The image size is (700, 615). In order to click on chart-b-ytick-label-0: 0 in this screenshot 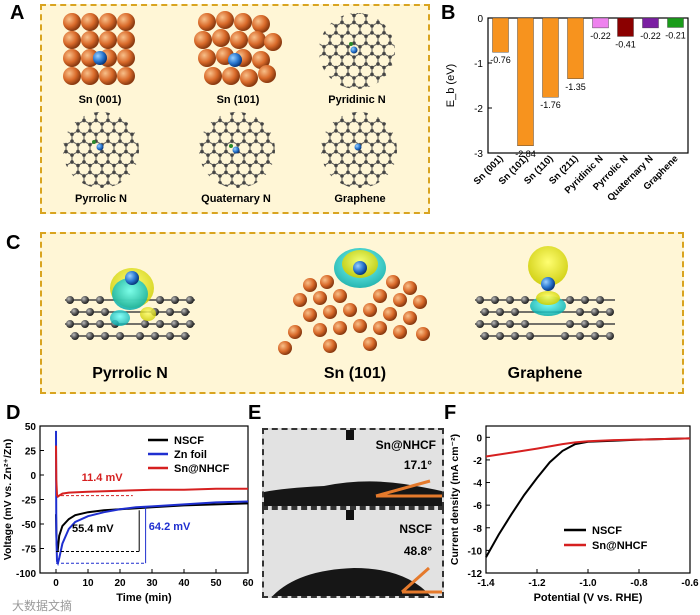, I will do `click(480, 19)`.